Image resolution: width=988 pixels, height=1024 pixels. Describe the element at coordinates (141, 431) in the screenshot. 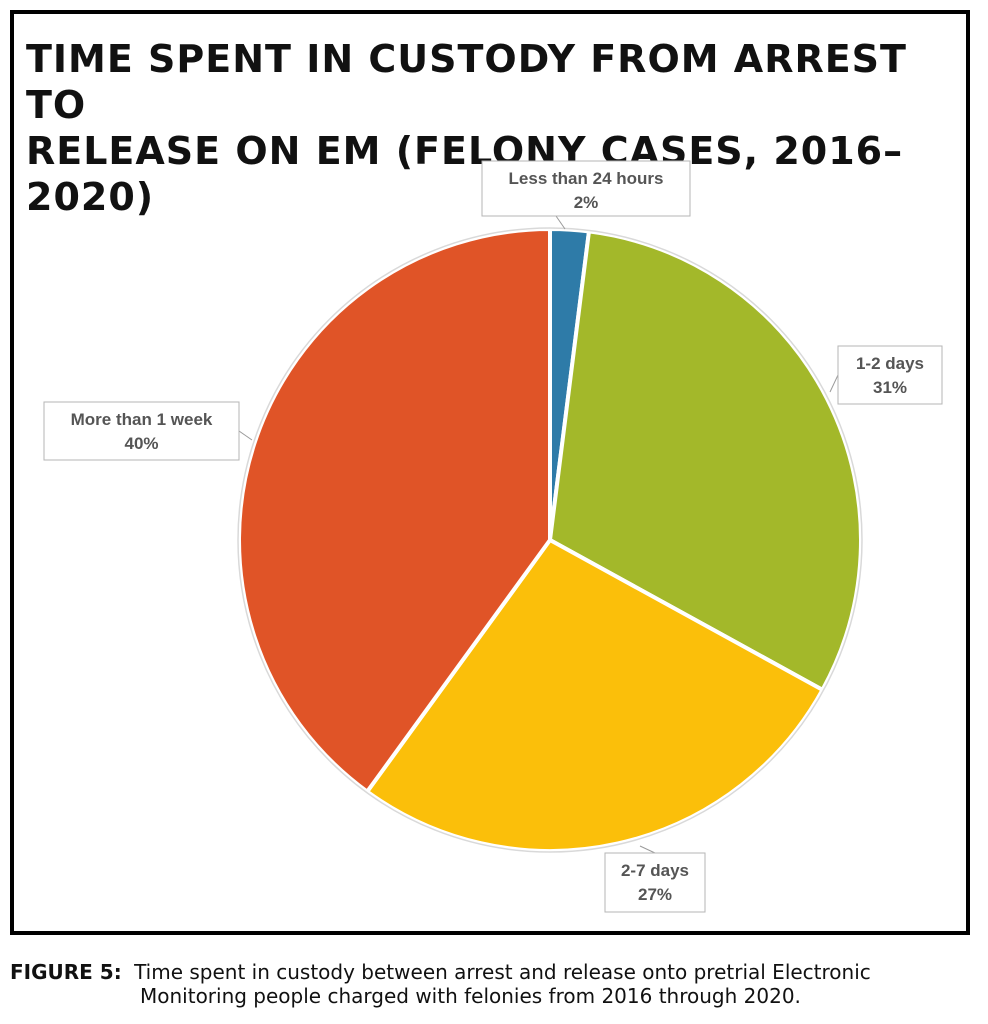

I see `label-box-more-than-1-week` at that location.